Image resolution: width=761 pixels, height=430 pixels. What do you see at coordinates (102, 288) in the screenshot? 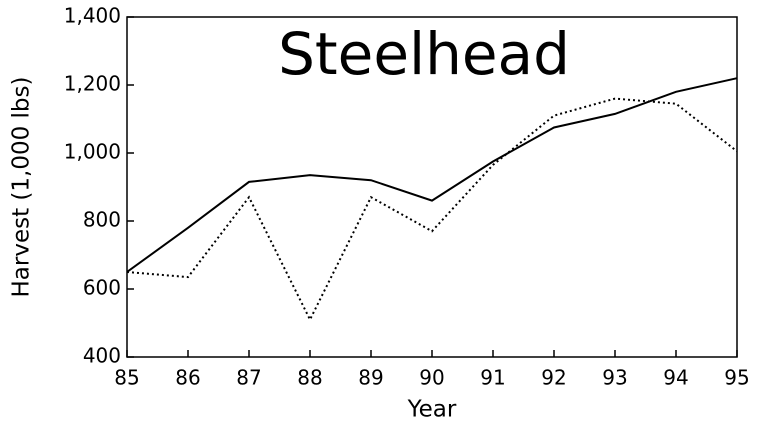
I see `y-tick-label: 600` at bounding box center [102, 288].